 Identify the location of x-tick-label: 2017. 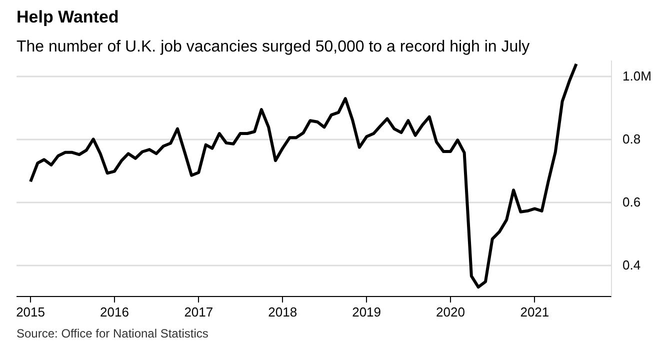
(199, 312).